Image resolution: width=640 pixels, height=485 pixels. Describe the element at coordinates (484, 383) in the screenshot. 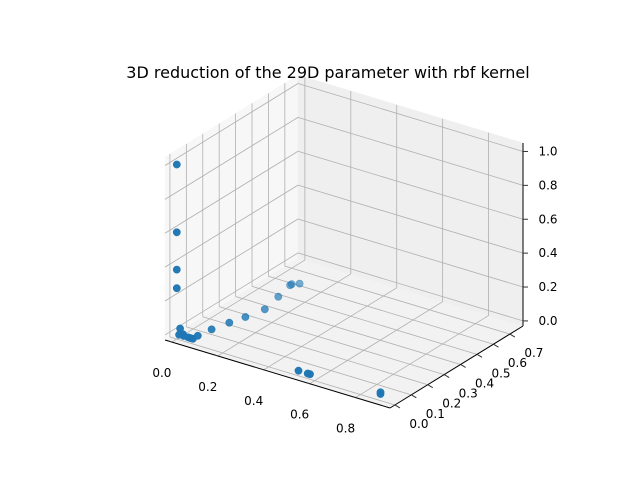

I see `y-tick-label: 0.4` at that location.